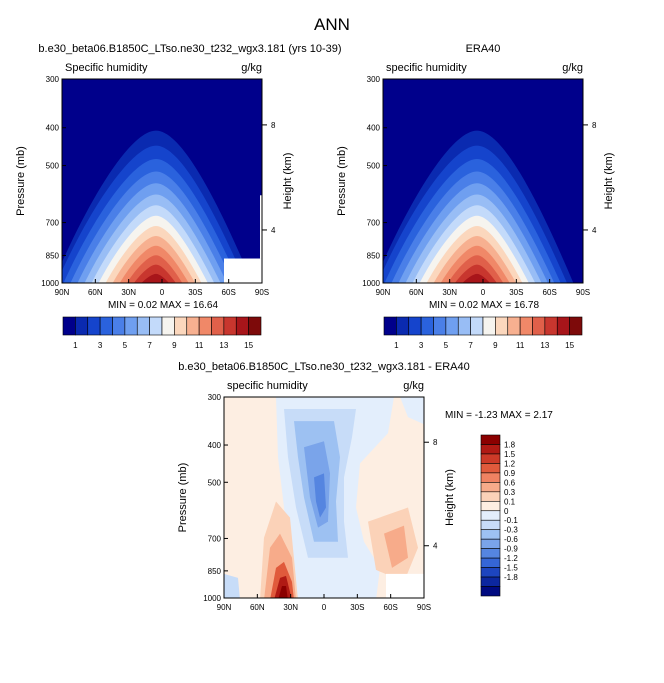 The width and height of the screenshot is (664, 683). What do you see at coordinates (174, 345) in the screenshot?
I see `colorbar-label: 9` at bounding box center [174, 345].